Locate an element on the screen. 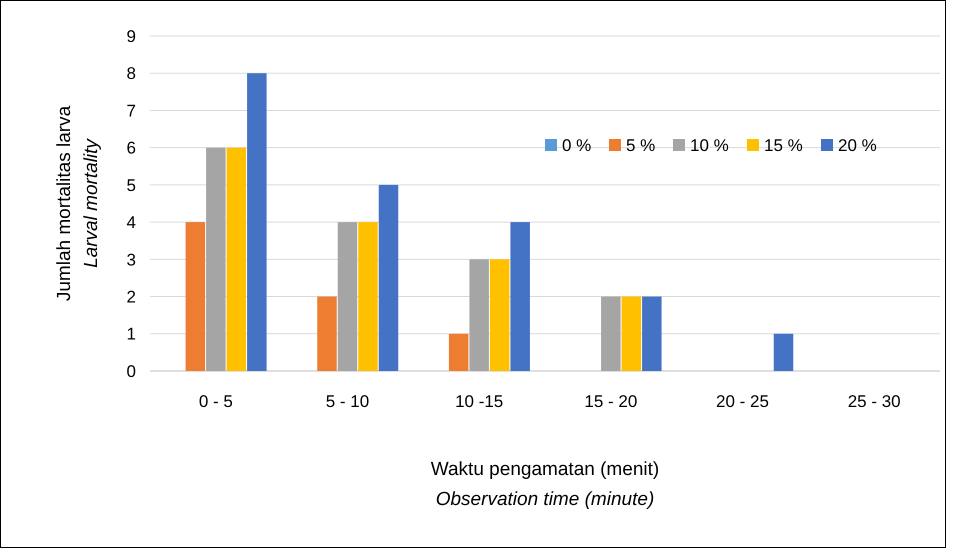 This screenshot has height=548, width=962. legend-label: 10 % is located at coordinates (709, 145).